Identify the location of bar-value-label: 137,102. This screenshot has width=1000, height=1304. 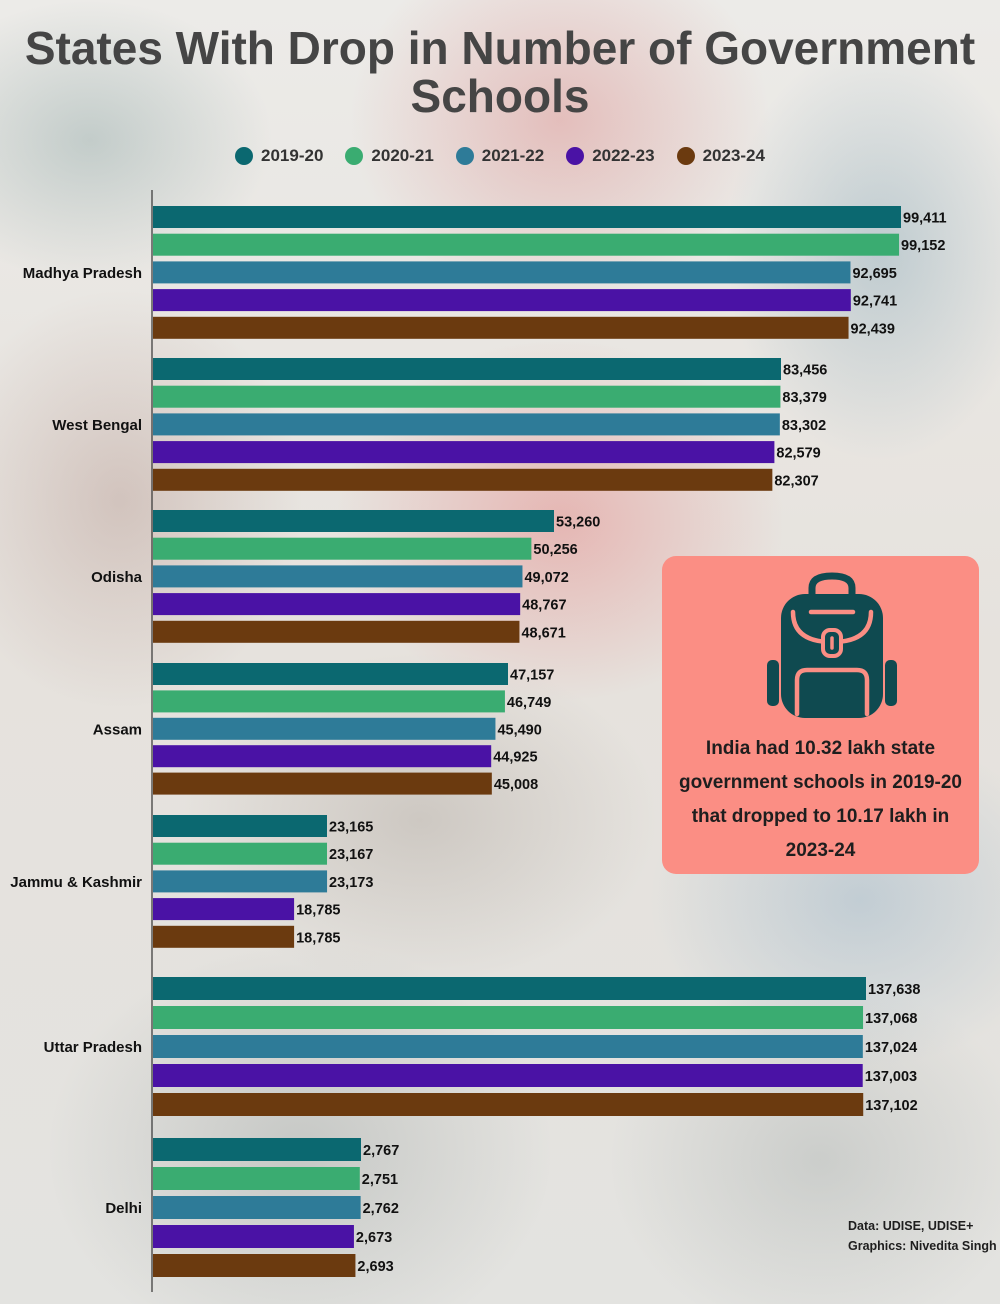
(891, 1106).